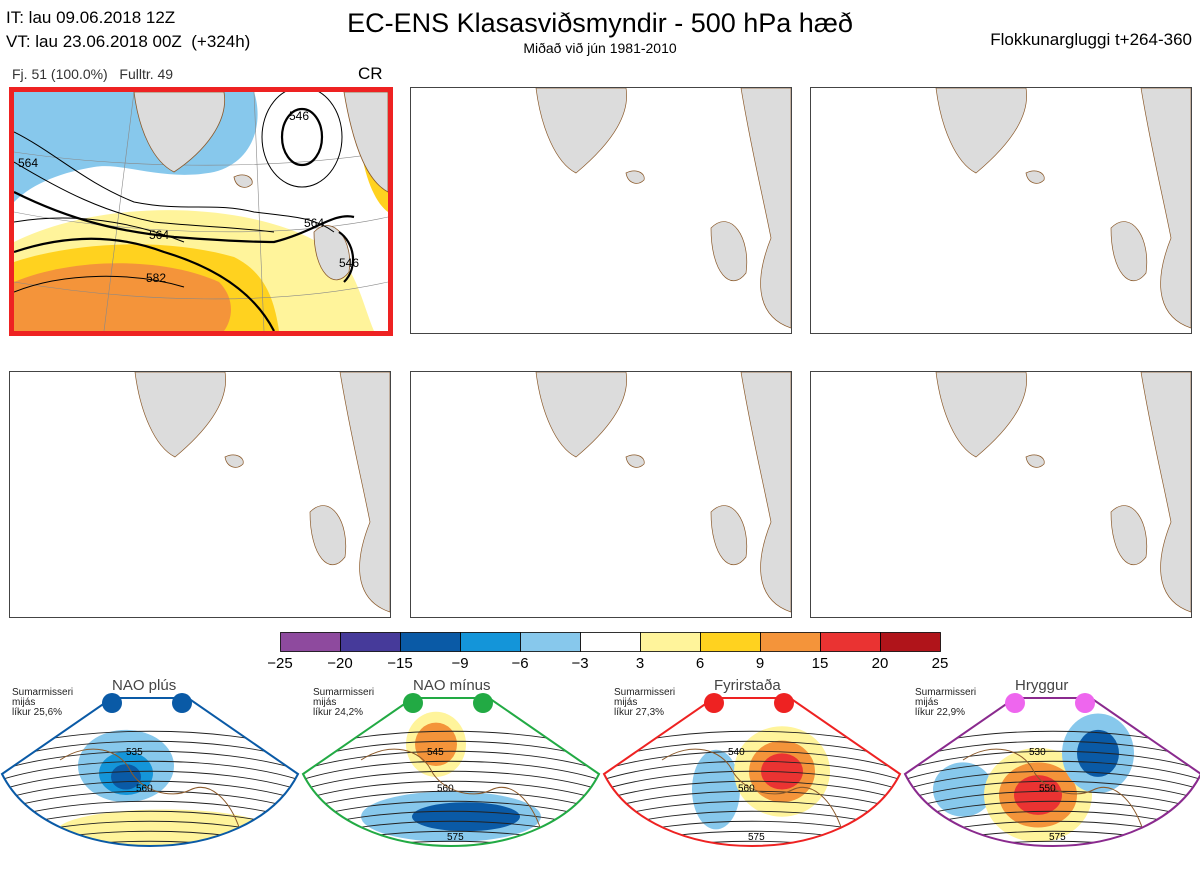 The height and width of the screenshot is (871, 1200). What do you see at coordinates (1047, 788) in the screenshot?
I see `contour-label: 550` at bounding box center [1047, 788].